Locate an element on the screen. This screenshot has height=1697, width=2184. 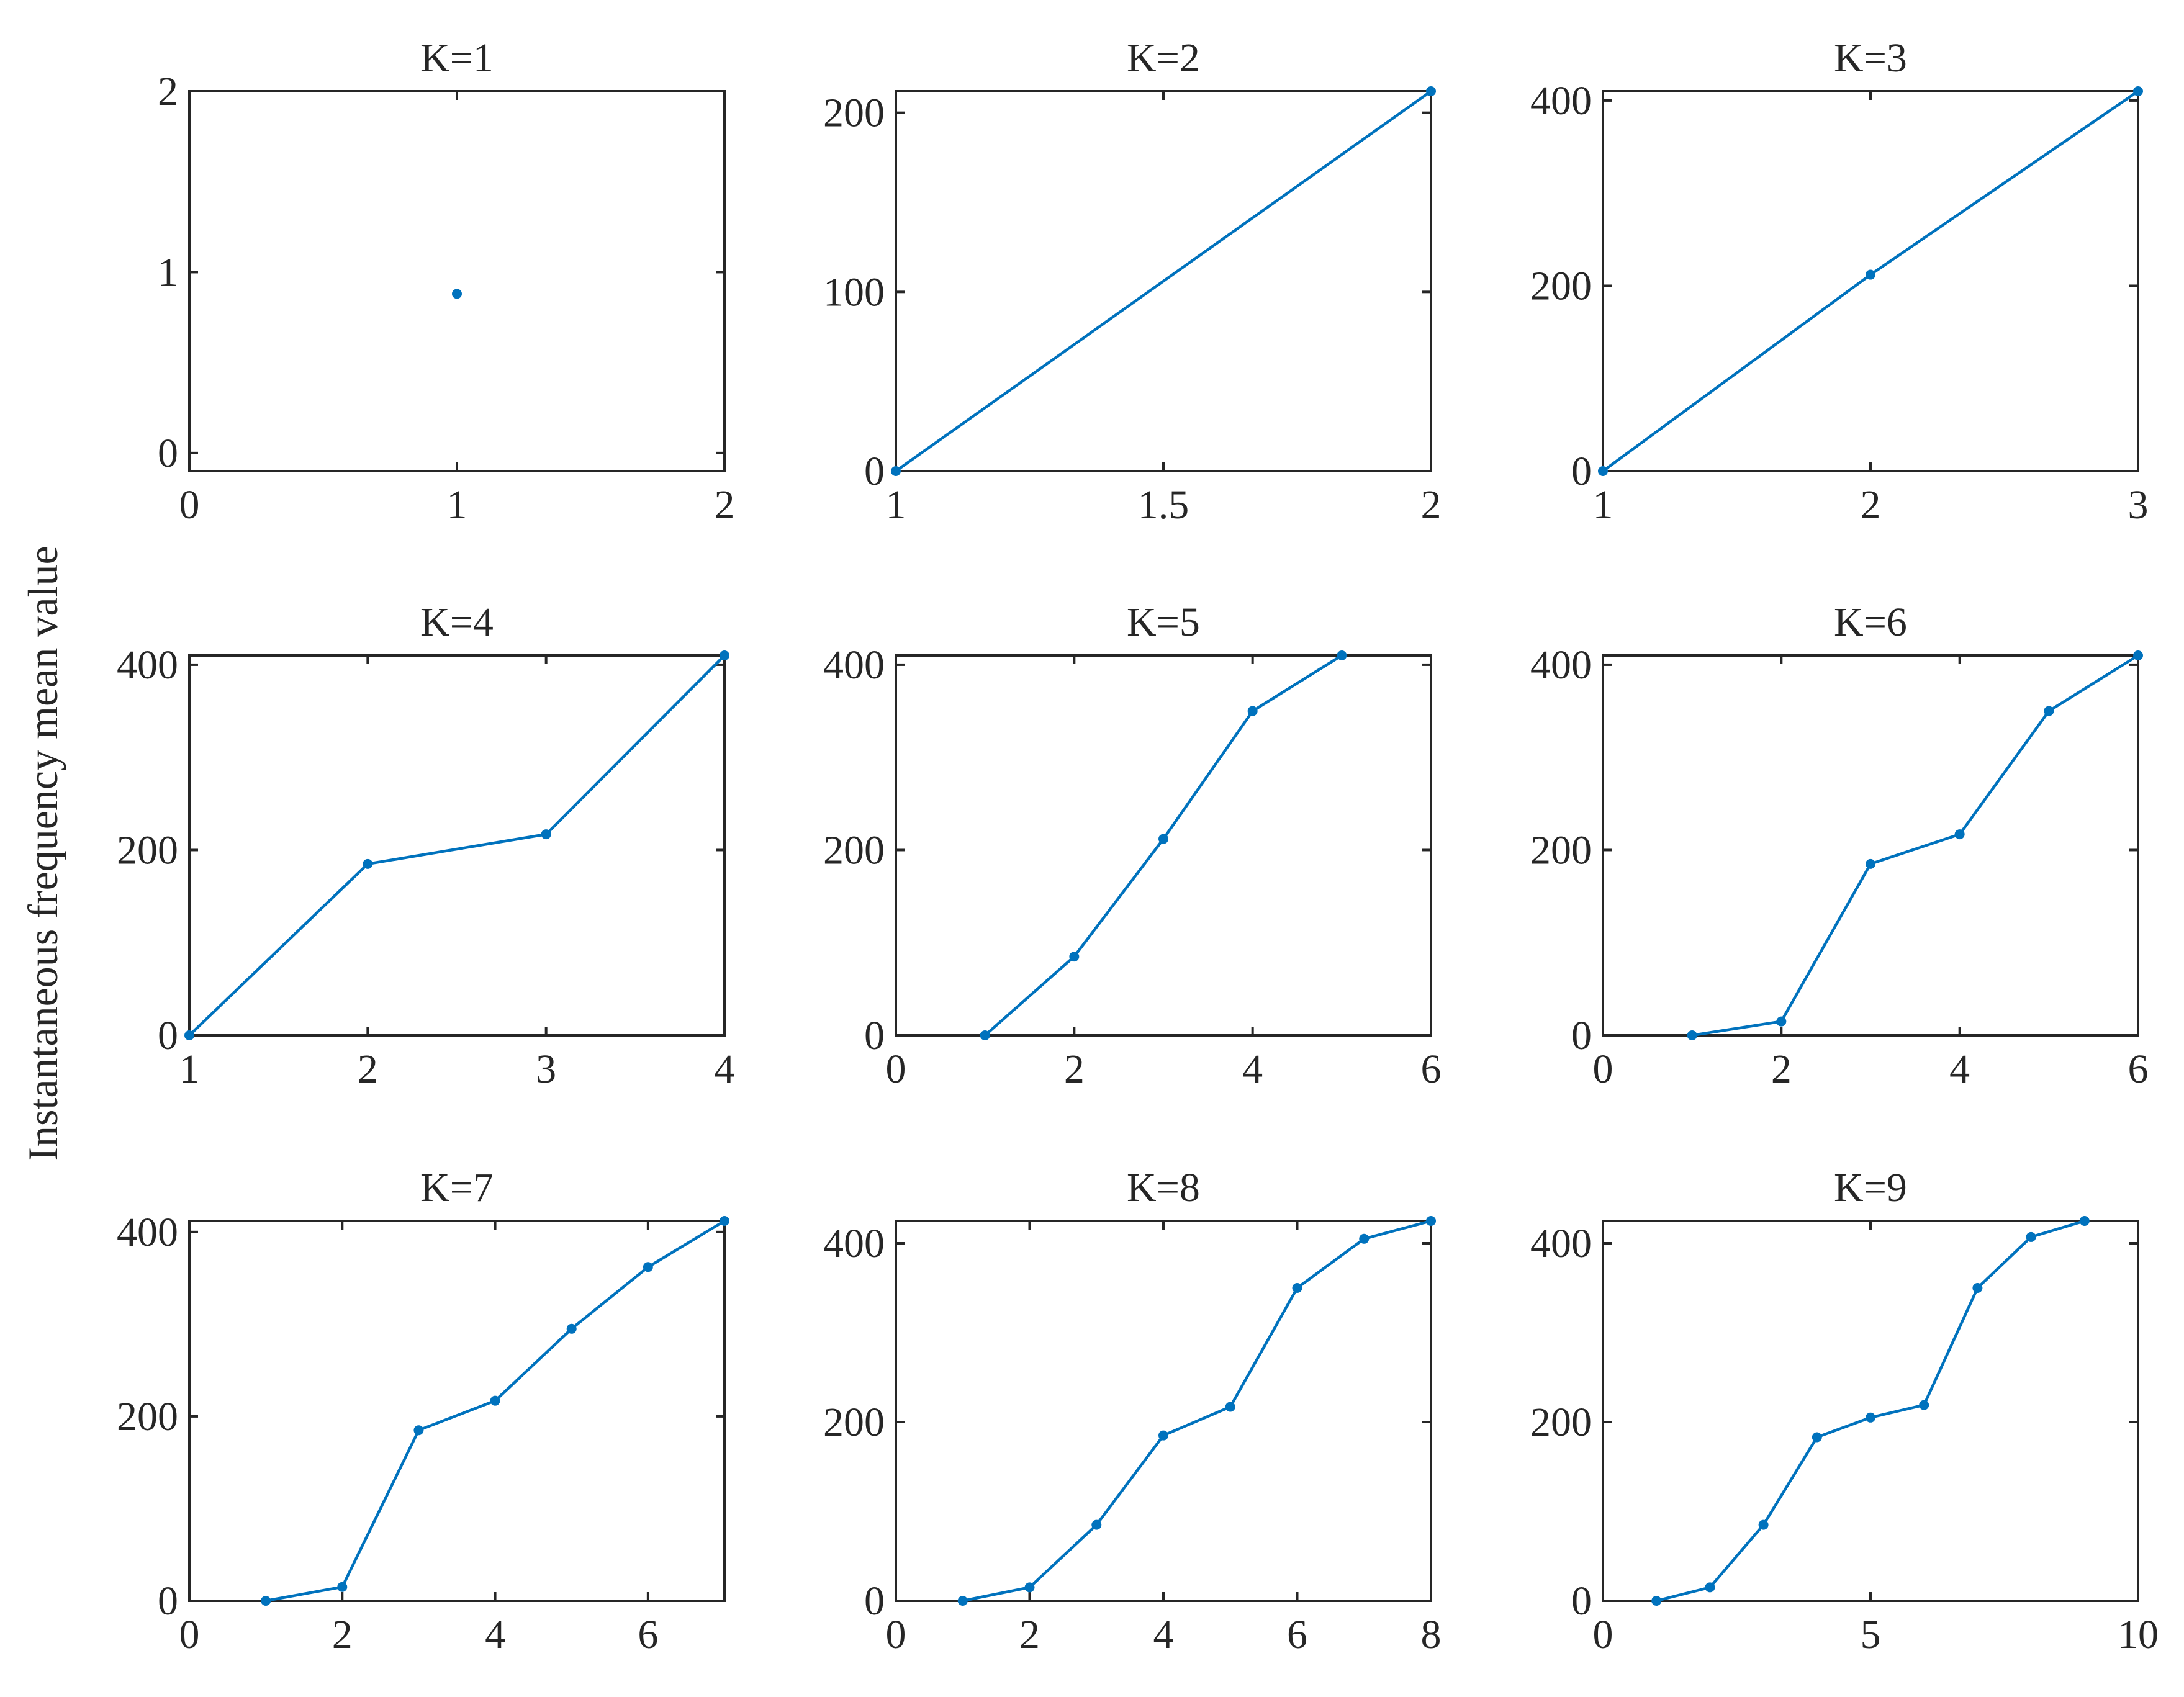
panel-title: K=9 is located at coordinates (1871, 1187).